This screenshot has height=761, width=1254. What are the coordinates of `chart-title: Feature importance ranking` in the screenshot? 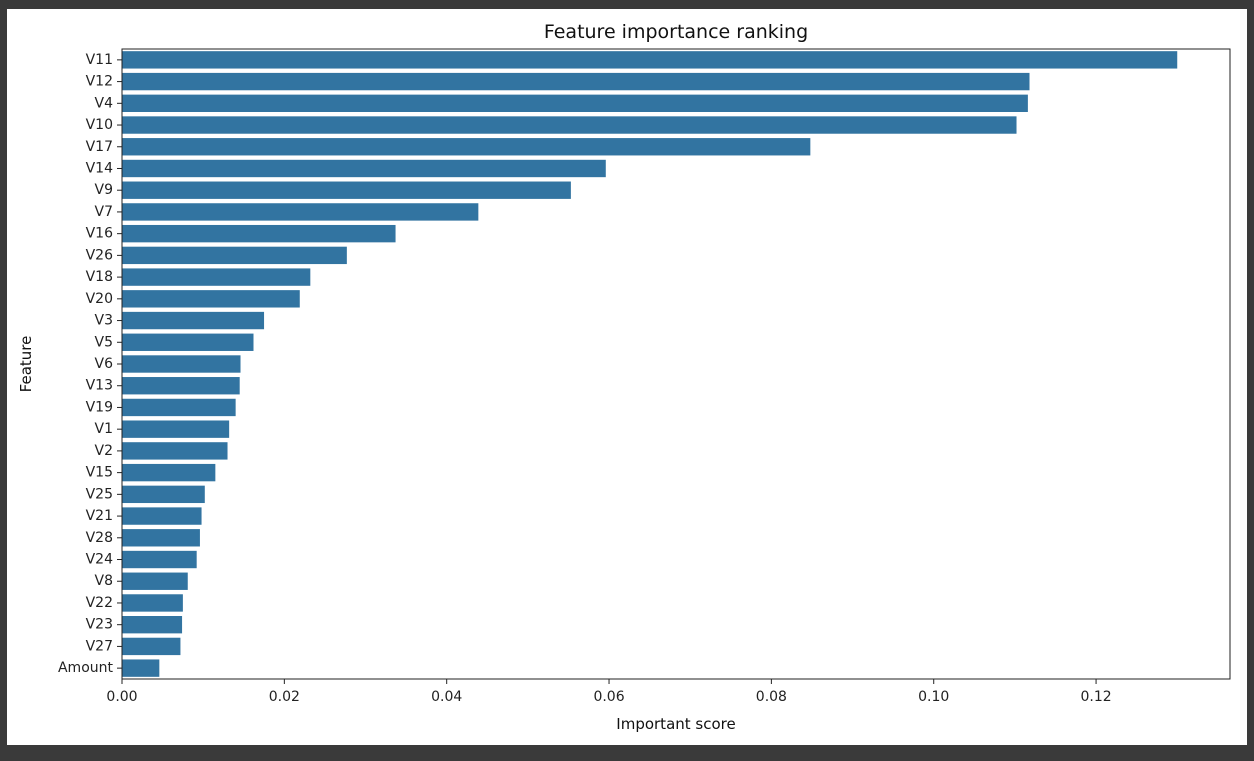 It's located at (676, 32).